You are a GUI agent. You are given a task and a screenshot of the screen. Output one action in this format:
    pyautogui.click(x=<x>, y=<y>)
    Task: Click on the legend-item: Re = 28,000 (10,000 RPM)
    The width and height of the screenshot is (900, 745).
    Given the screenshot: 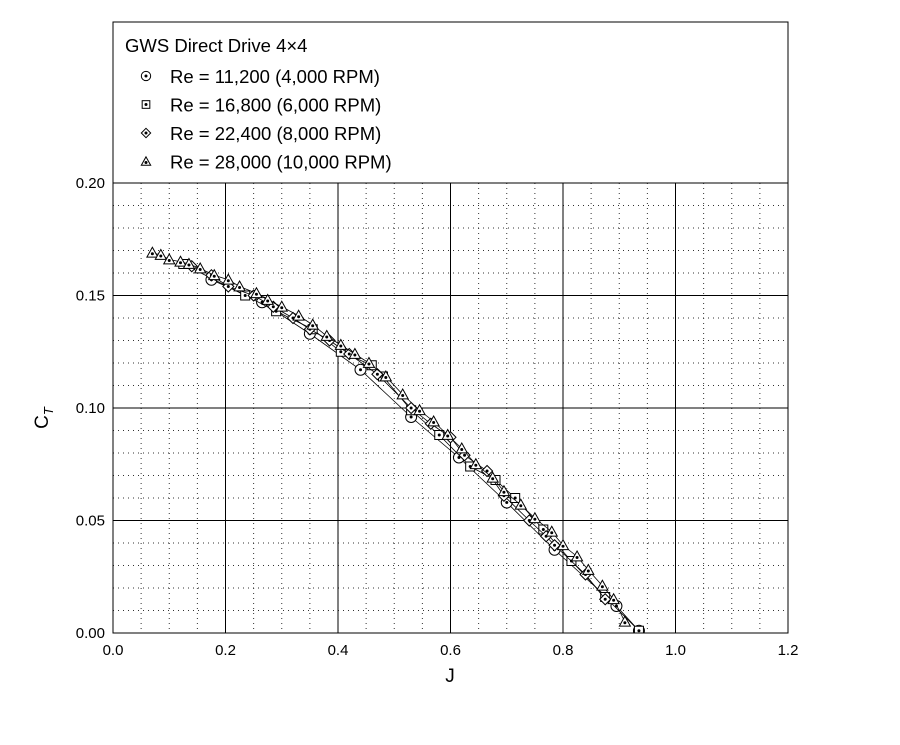 What is the action you would take?
    pyautogui.click(x=266, y=162)
    